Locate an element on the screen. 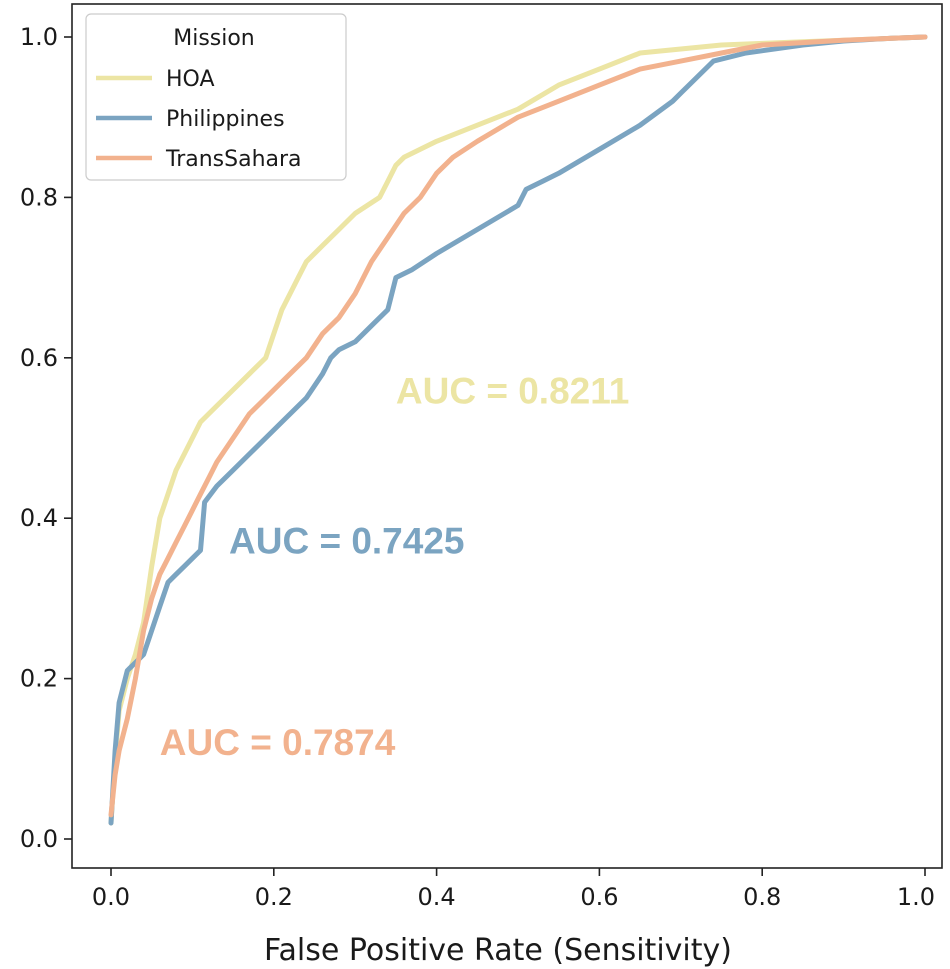  legend-label-hoa: HOA is located at coordinates (190, 79).